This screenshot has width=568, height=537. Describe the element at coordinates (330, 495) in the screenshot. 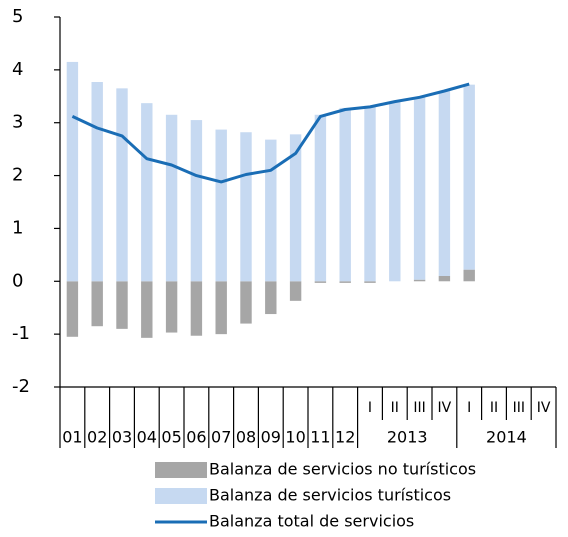

I see `legend-label: Balanza de servicios turísticos` at that location.